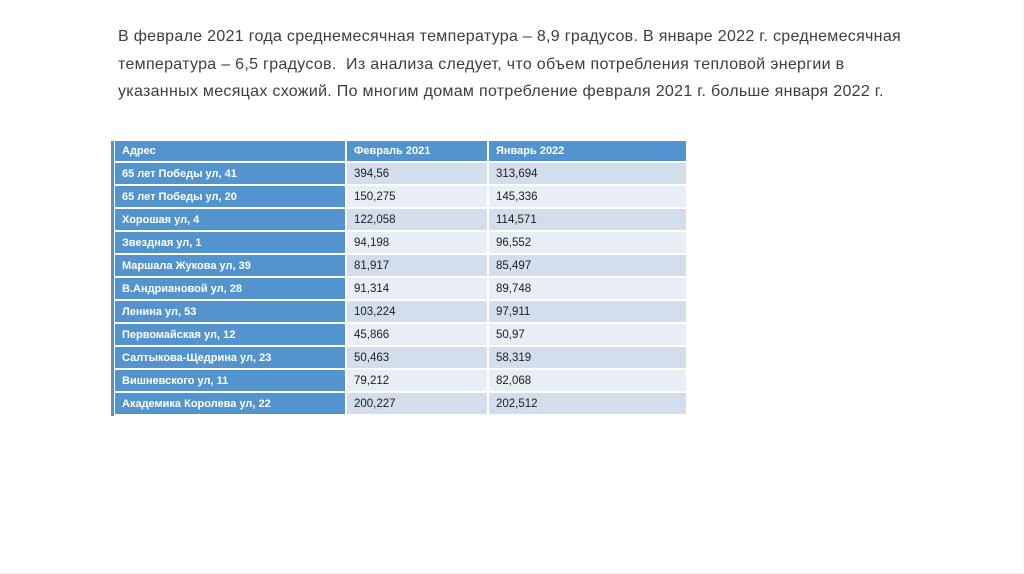  I want to click on table-row: 65 лет Победы ул, 41 394,56 313,694, so click(400, 173).